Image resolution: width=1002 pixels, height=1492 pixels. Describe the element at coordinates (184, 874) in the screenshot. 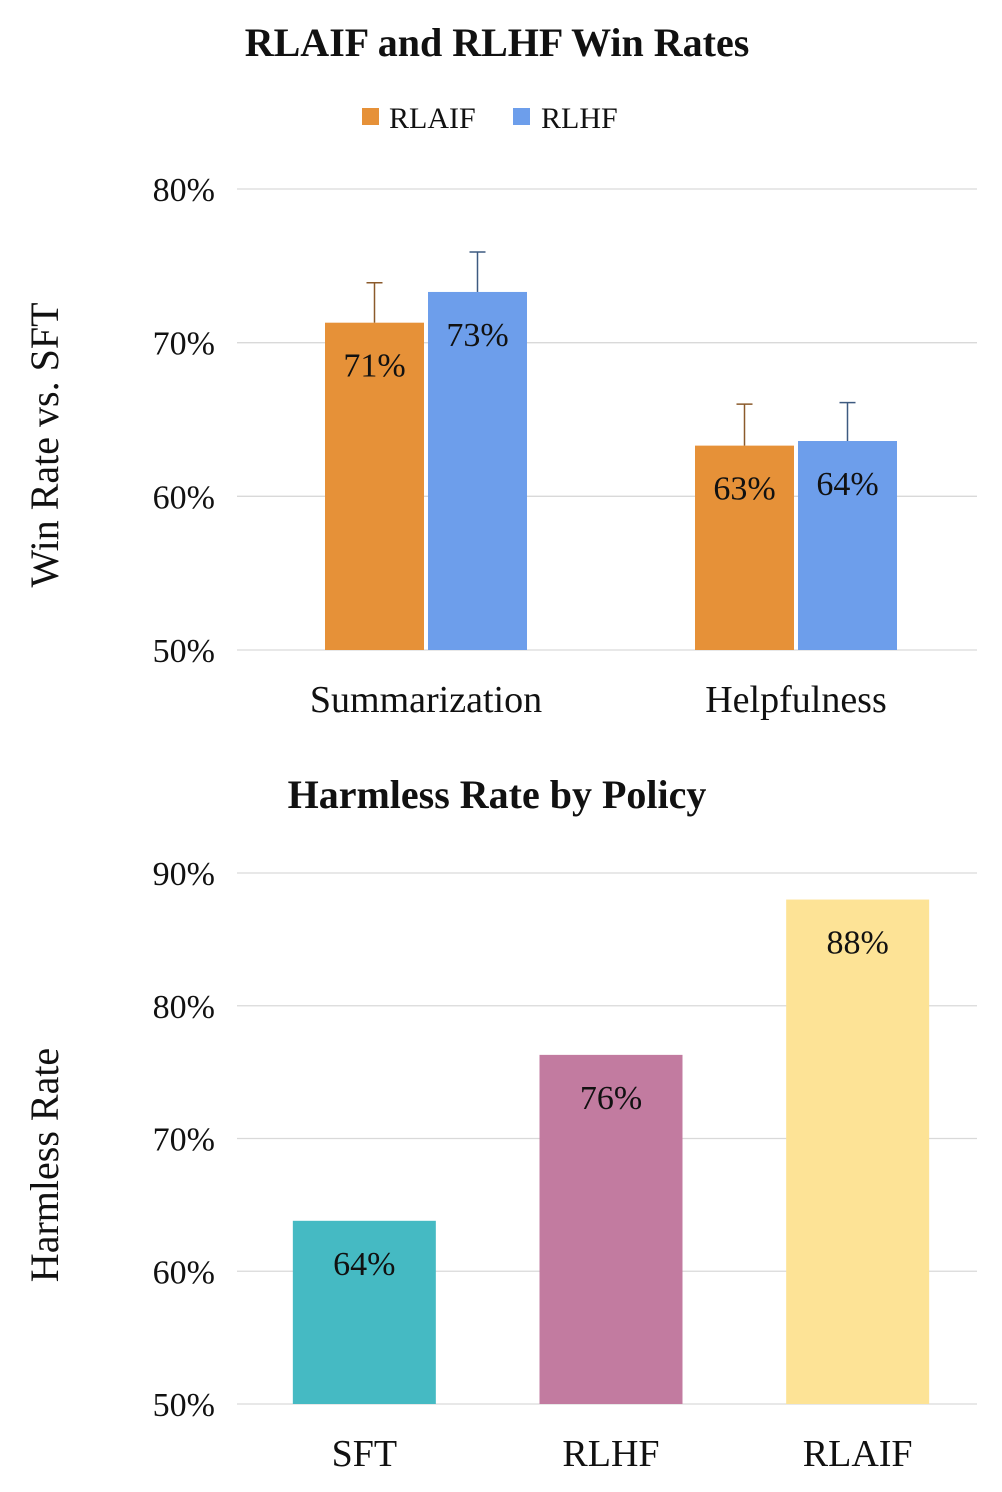

I see `chart2-y-tick-label: 90%` at that location.